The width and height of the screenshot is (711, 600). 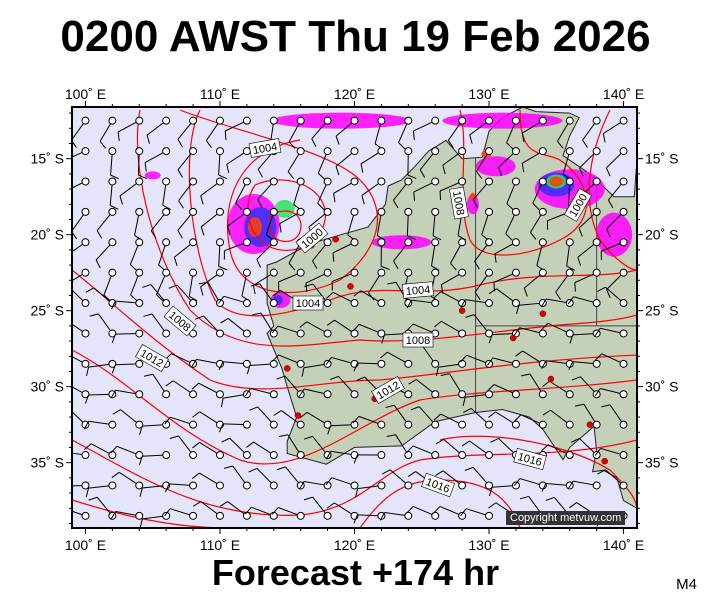 I want to click on isobar, so click(x=538, y=473).